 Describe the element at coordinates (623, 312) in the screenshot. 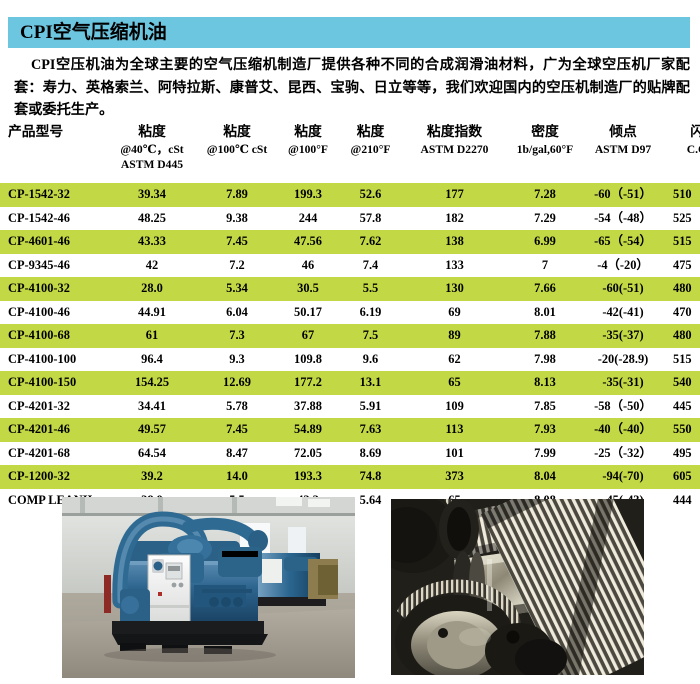

I see `cell-pour-point: -42(-41)` at that location.